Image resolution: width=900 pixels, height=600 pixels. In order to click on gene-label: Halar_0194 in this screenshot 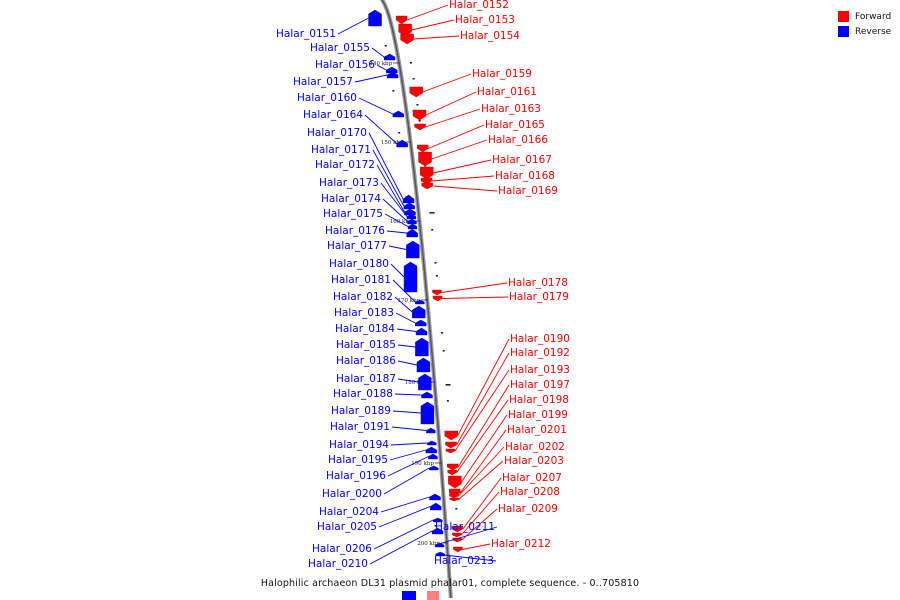, I will do `click(359, 445)`.